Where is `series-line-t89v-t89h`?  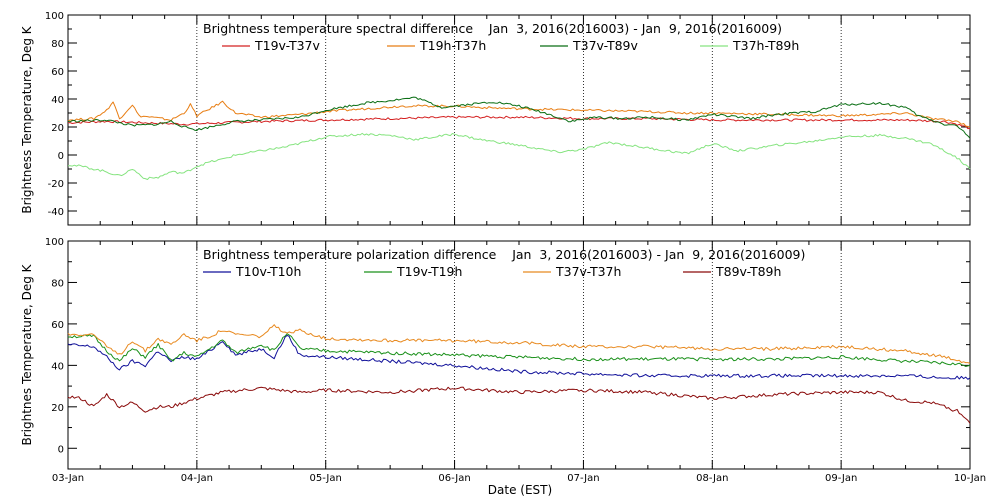 series-line-t89v-t89h is located at coordinates (519, 405).